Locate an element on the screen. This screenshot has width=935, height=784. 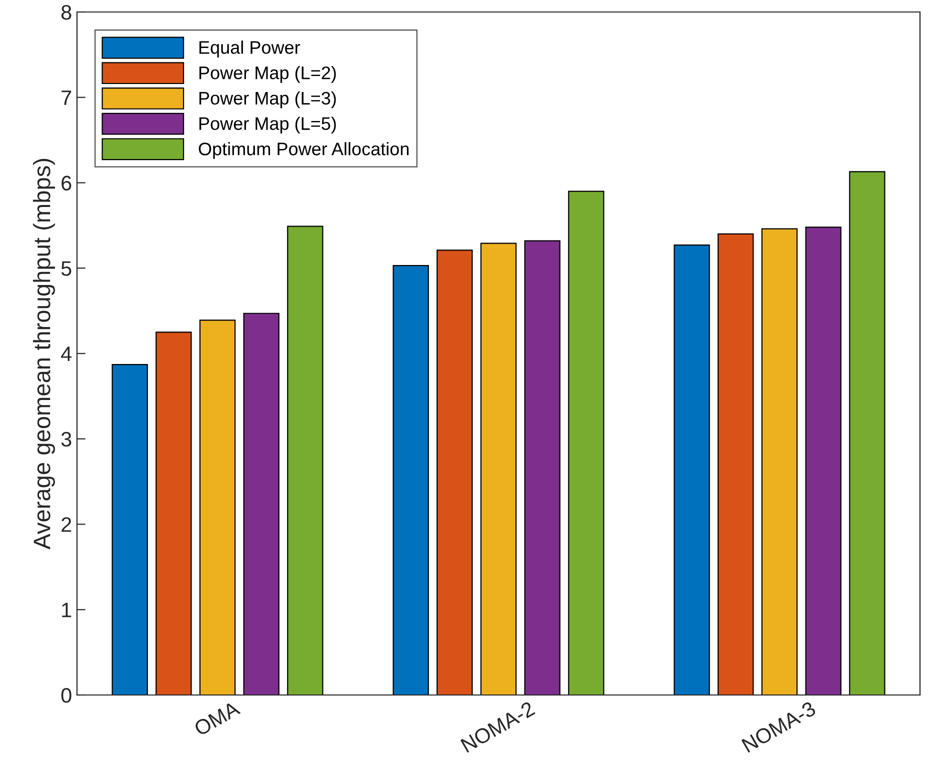
y-tick-label: 4 is located at coordinates (66, 354).